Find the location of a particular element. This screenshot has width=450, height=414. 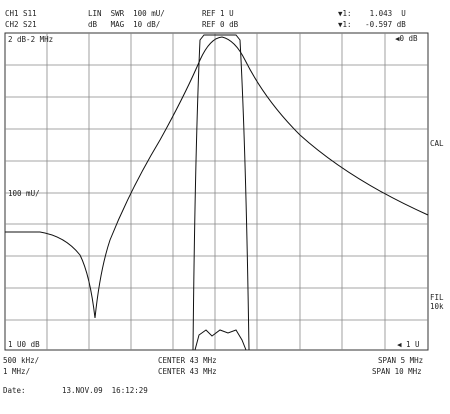

bottom-right: ◀ 1 U is located at coordinates (408, 344).